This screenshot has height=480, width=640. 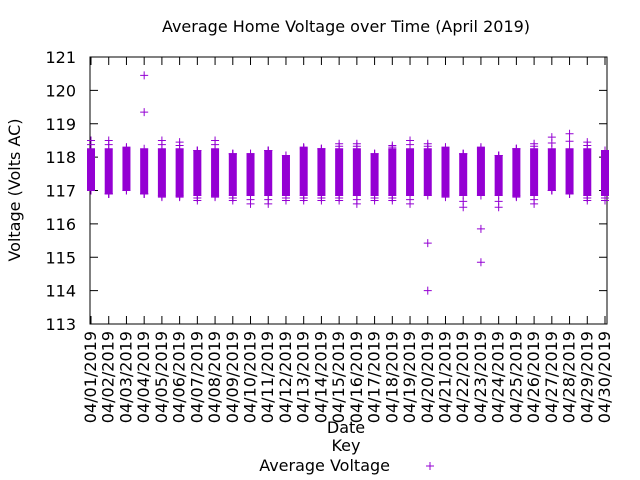 What do you see at coordinates (125, 377) in the screenshot?
I see `x-tick-label: 04/03/2019` at bounding box center [125, 377].